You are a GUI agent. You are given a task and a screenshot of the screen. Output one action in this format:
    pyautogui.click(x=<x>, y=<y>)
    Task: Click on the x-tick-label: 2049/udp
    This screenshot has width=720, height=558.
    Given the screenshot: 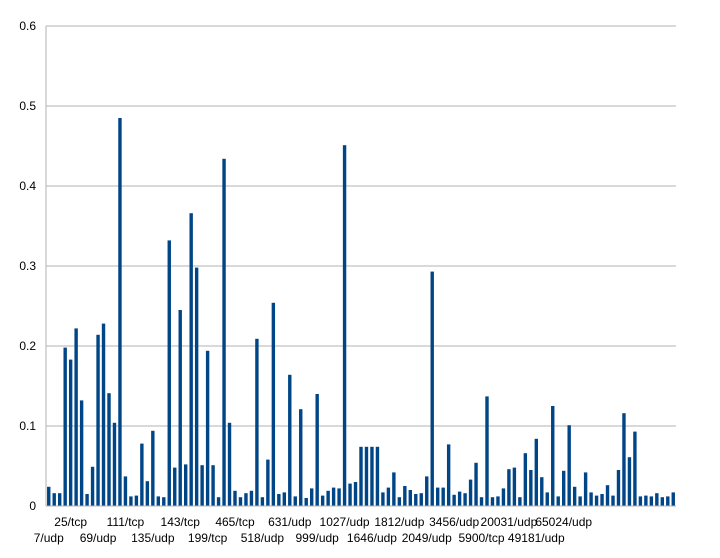 What is the action you would take?
    pyautogui.click(x=427, y=538)
    